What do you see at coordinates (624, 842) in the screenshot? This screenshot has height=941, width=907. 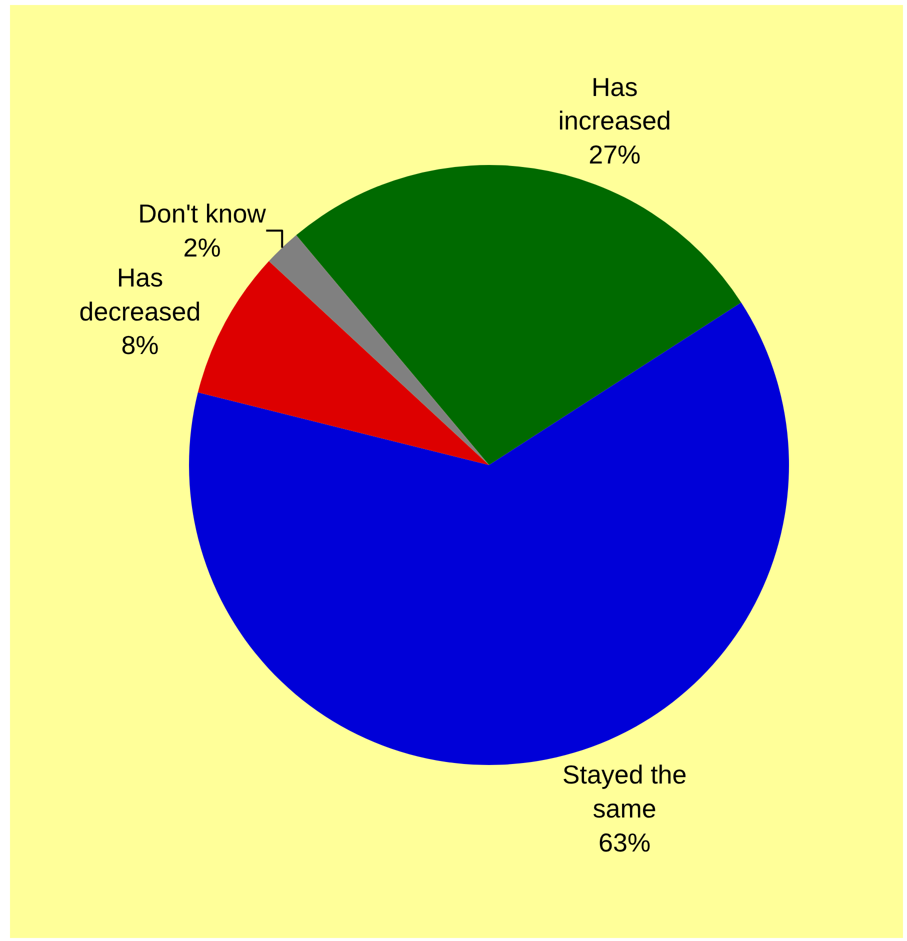 I see `data-label: 63%` at bounding box center [624, 842].